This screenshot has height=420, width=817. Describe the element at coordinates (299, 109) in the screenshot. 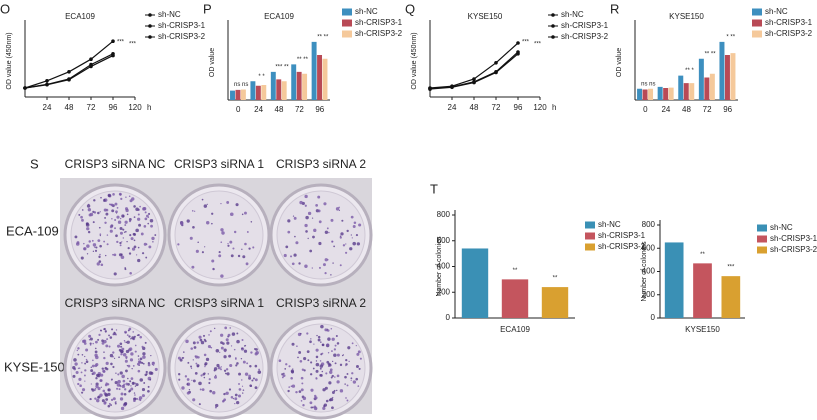

I see `x-tick-label: 72` at that location.